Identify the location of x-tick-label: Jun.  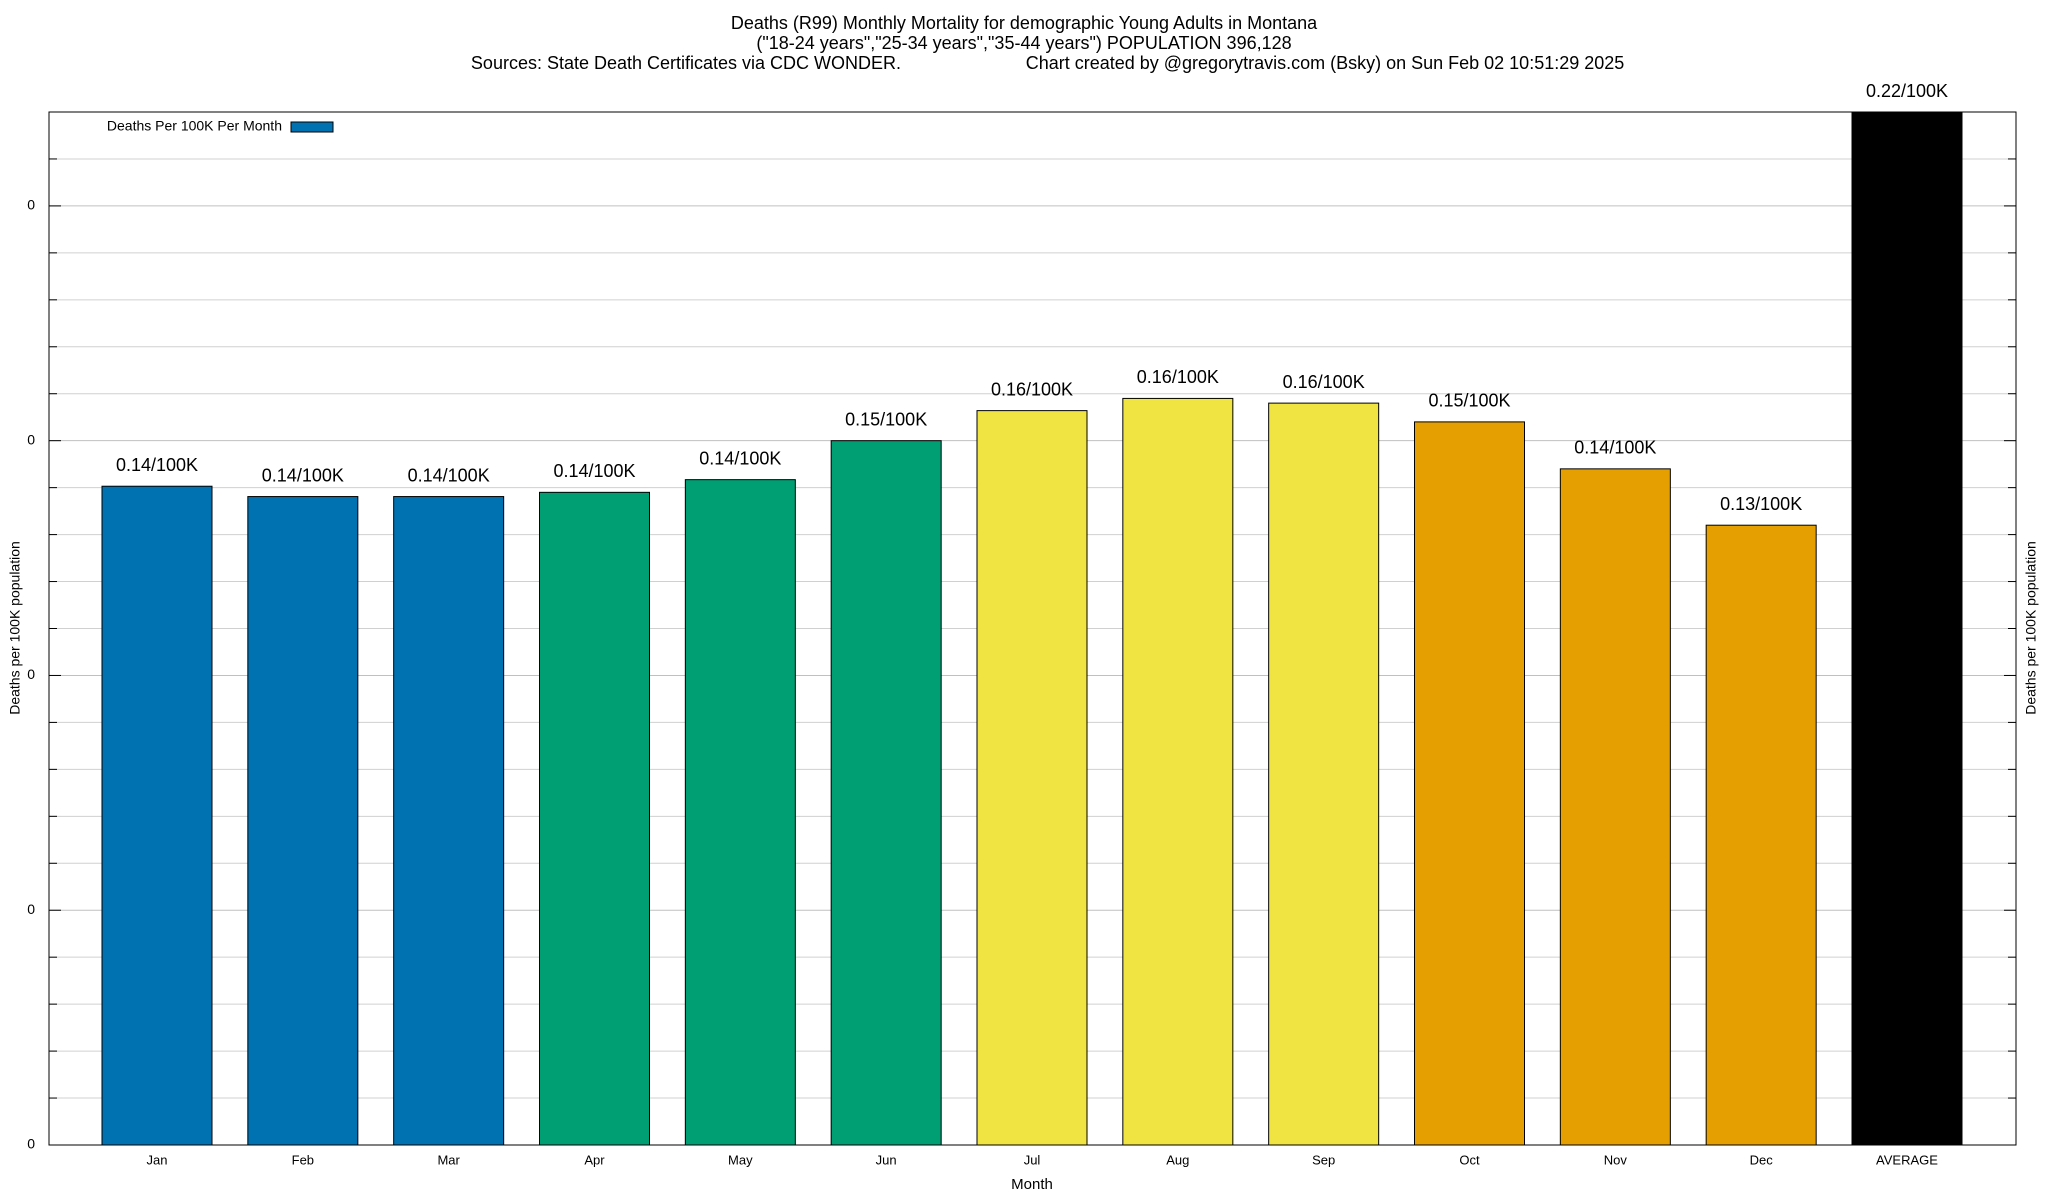
(886, 1159).